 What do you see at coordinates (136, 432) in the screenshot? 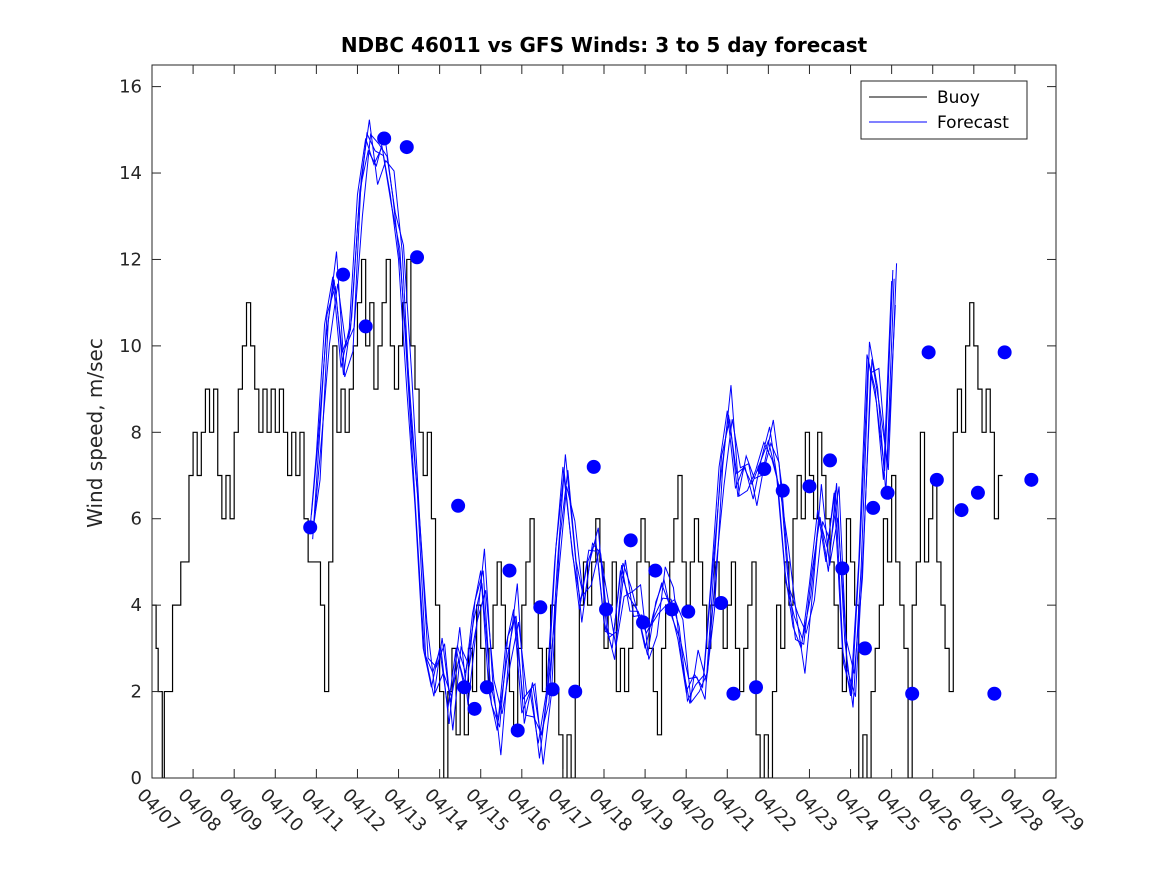
I see `y-tick-label: 8` at bounding box center [136, 432].